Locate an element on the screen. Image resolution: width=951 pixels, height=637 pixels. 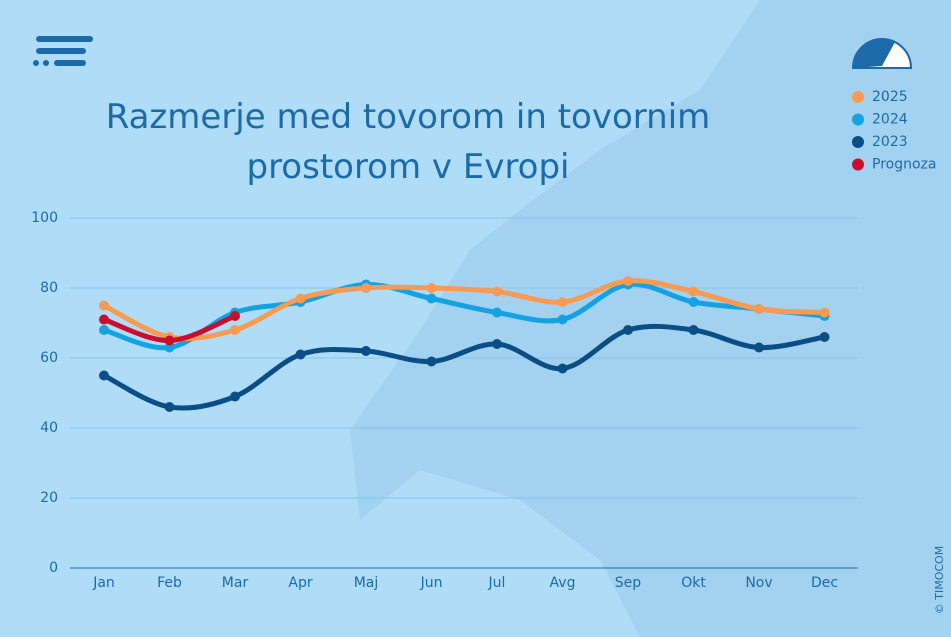
x-tick-label: Okt is located at coordinates (693, 583).